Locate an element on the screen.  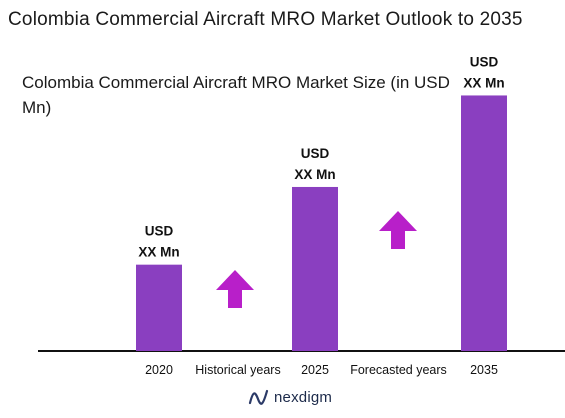
nexdigm-logo-icon is located at coordinates (258, 397).